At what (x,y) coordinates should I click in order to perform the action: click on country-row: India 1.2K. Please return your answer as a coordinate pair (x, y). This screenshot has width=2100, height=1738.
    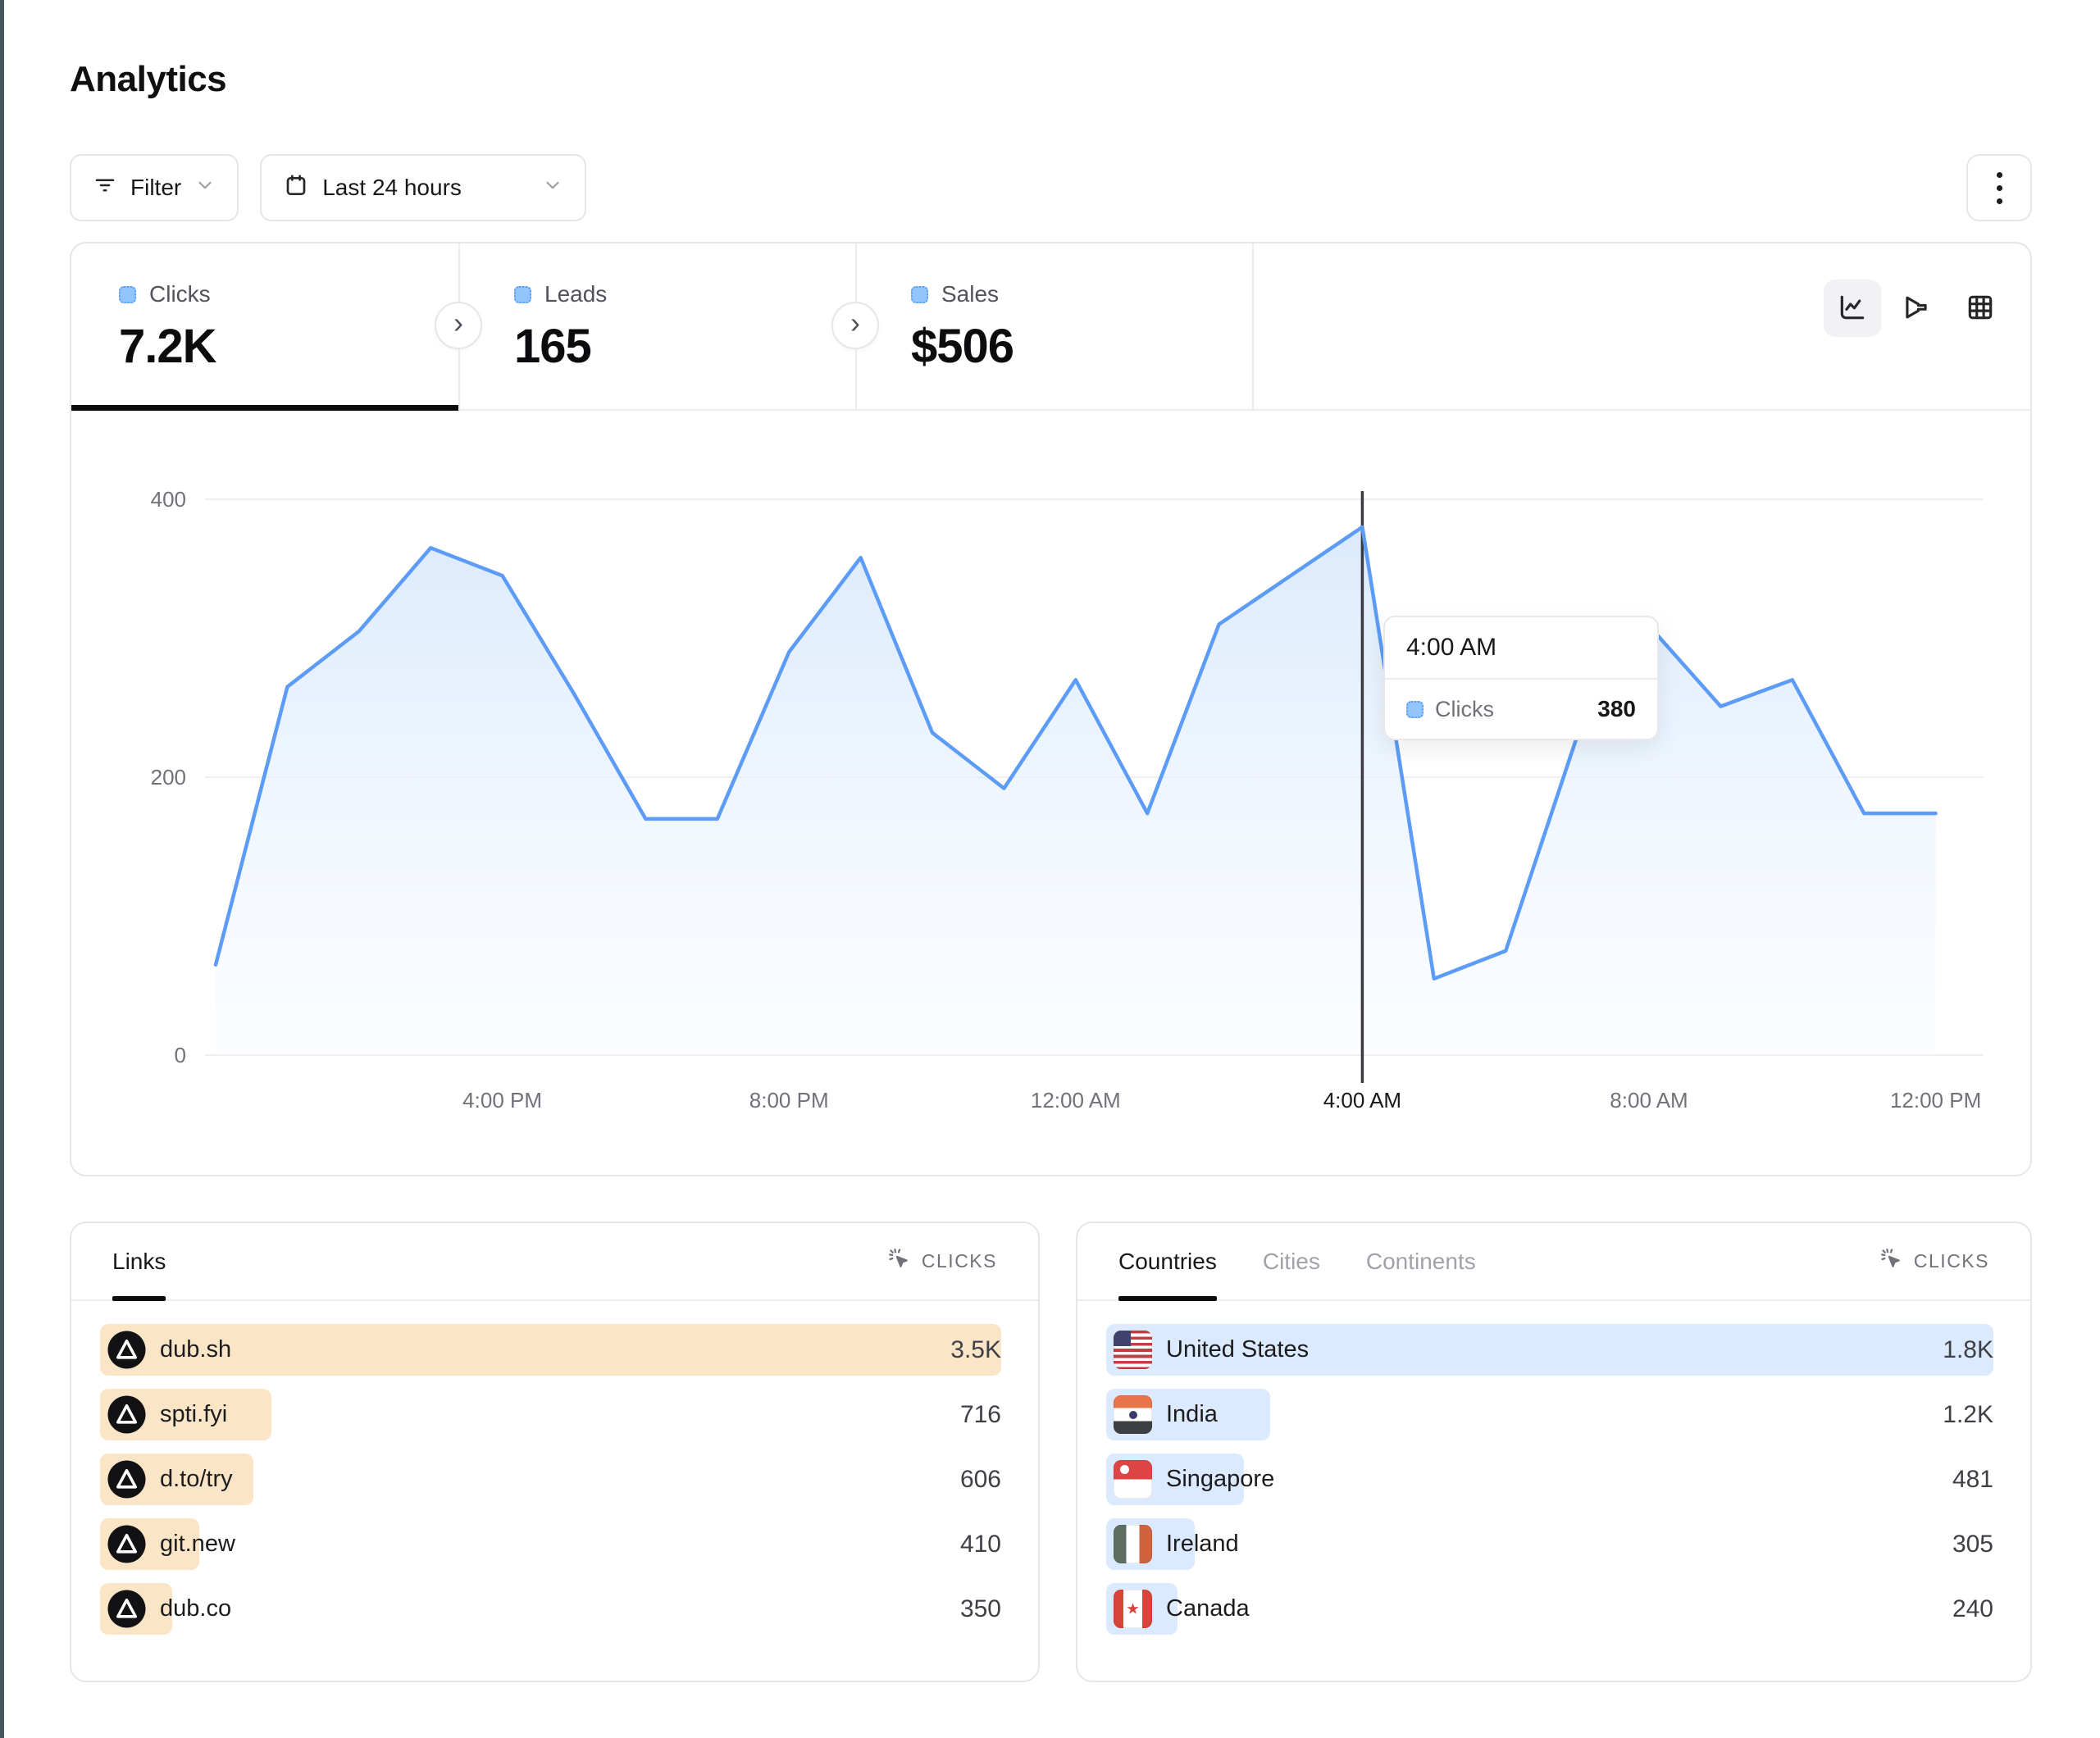
    Looking at the image, I should click on (1549, 1414).